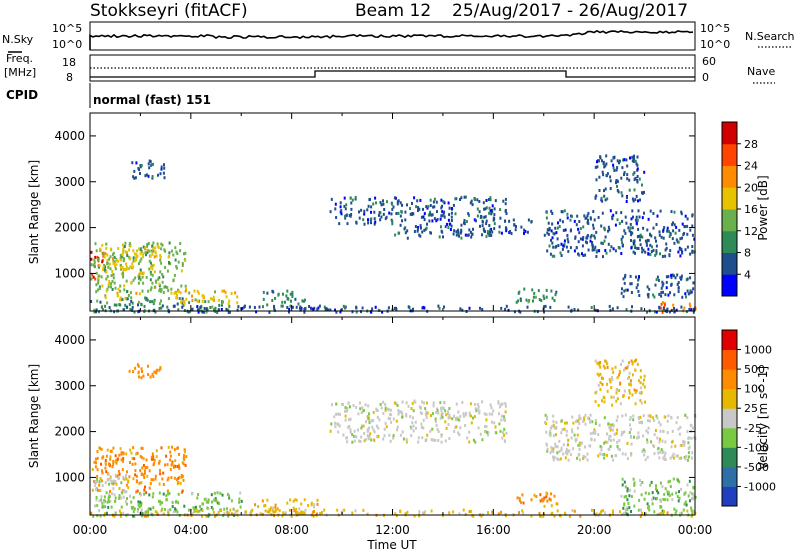 The image size is (800, 554). What do you see at coordinates (69, 477) in the screenshot?
I see `velocity-ytick-label: 1000` at bounding box center [69, 477].